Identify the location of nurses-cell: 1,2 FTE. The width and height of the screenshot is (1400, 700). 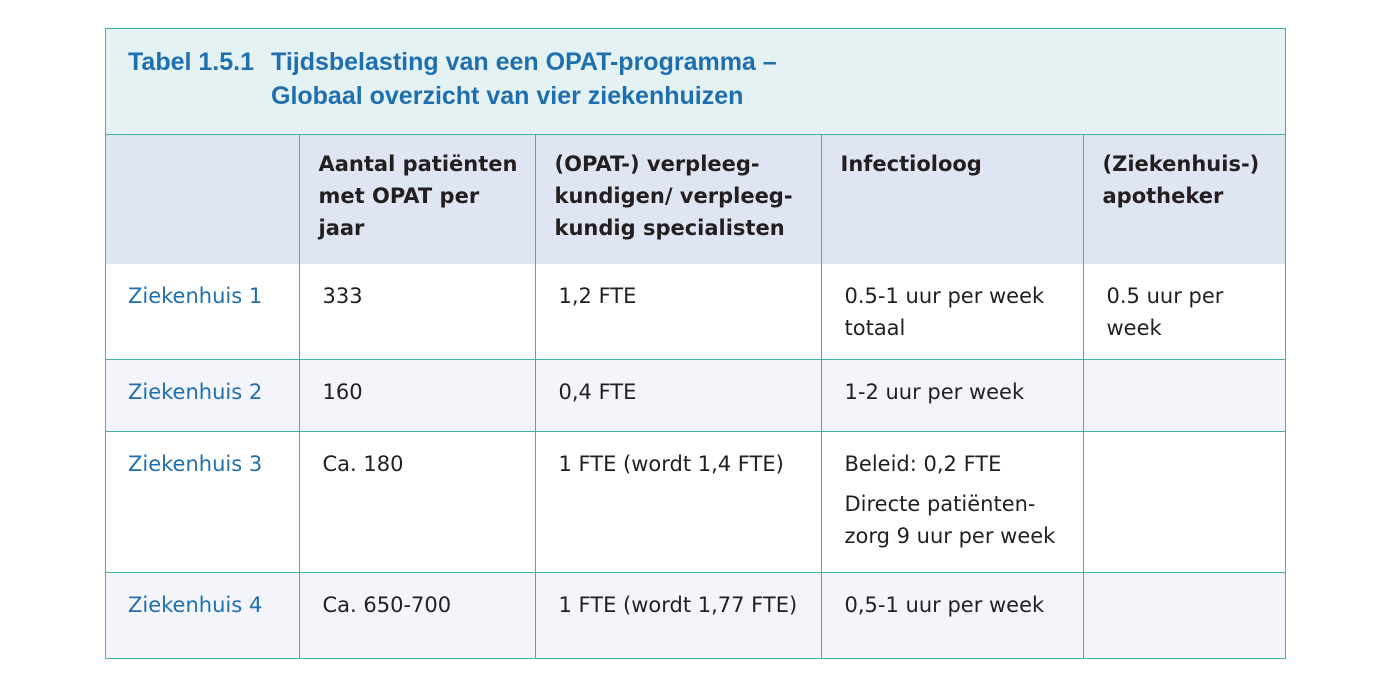
(677, 312).